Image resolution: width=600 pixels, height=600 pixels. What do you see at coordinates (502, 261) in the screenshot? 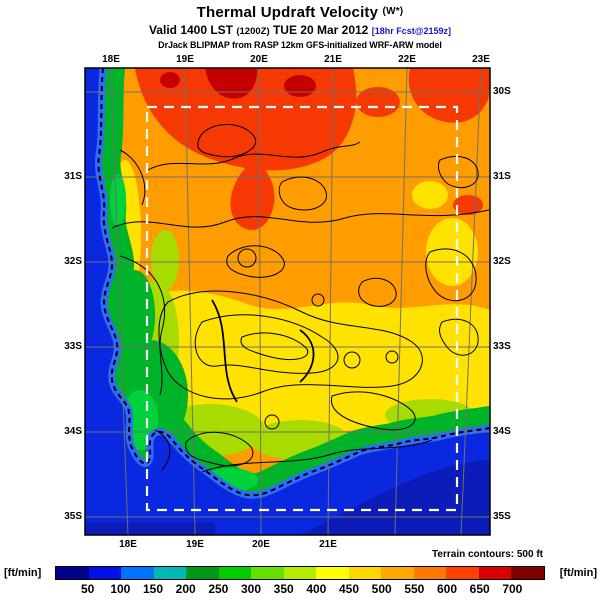
I see `lat-label-right: 32S` at bounding box center [502, 261].